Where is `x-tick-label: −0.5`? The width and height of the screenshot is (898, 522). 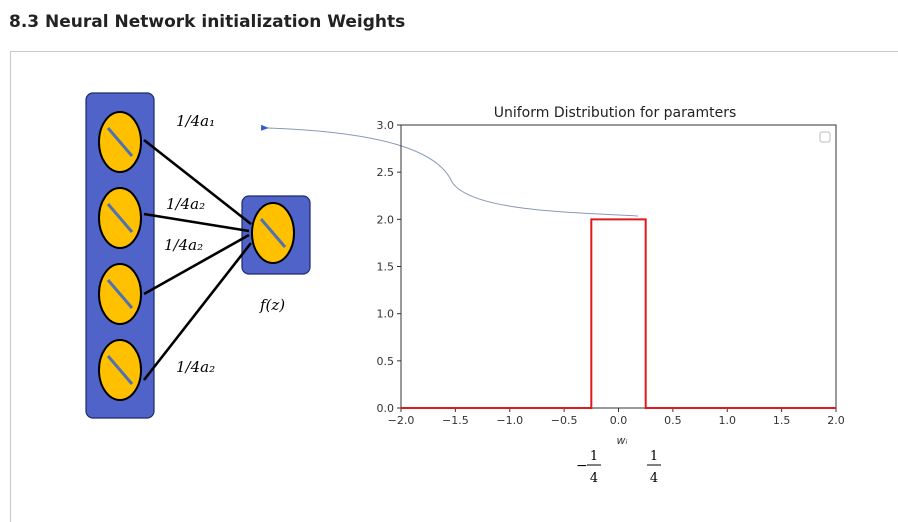 x-tick-label: −0.5 is located at coordinates (564, 420).